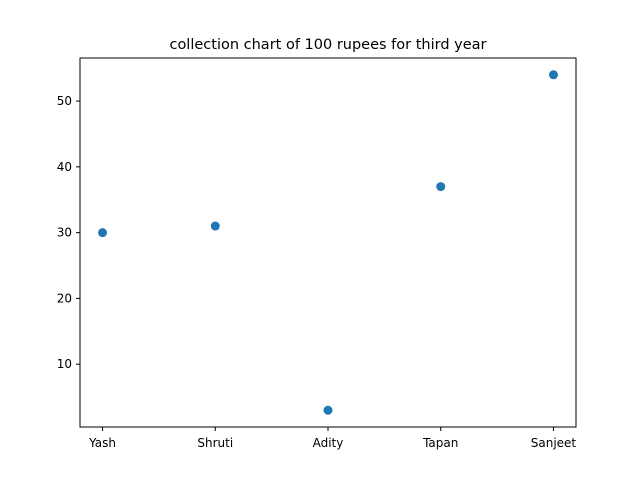  Describe the element at coordinates (64, 298) in the screenshot. I see `y-tick-label: 20` at that location.